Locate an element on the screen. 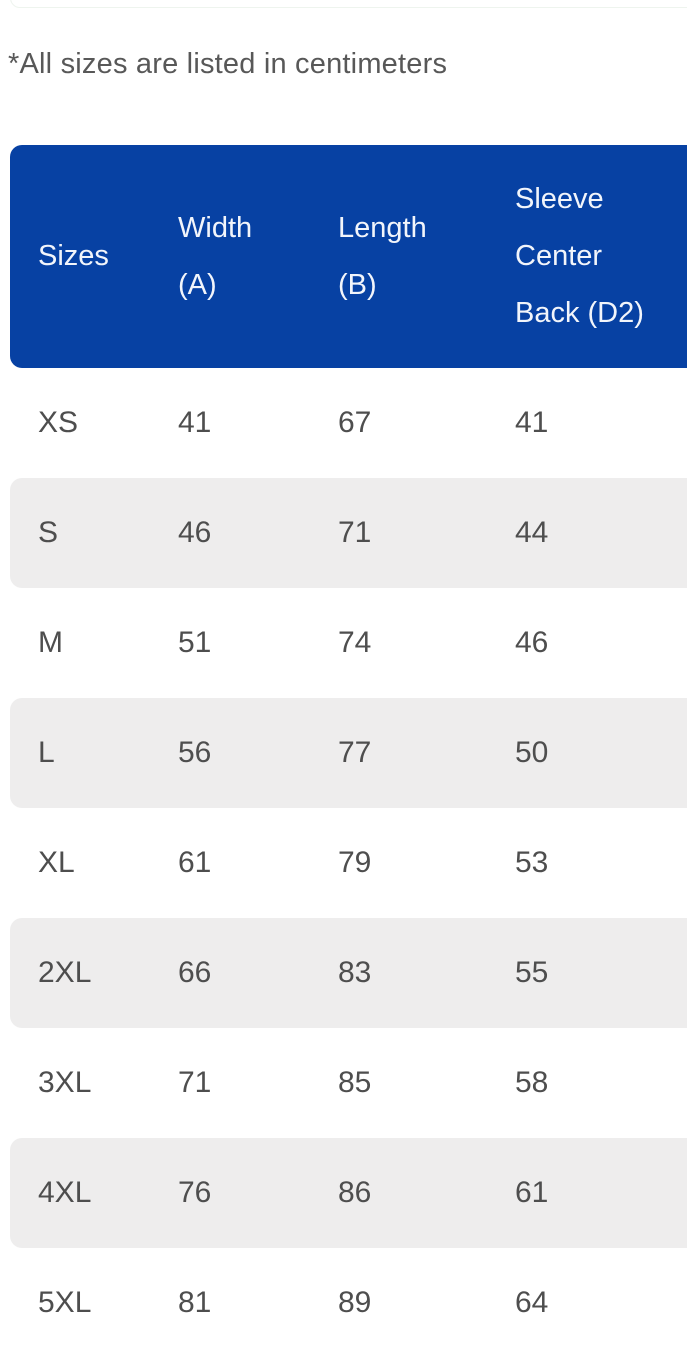 Image resolution: width=687 pixels, height=1372 pixels. length-cell: 89 is located at coordinates (355, 1302).